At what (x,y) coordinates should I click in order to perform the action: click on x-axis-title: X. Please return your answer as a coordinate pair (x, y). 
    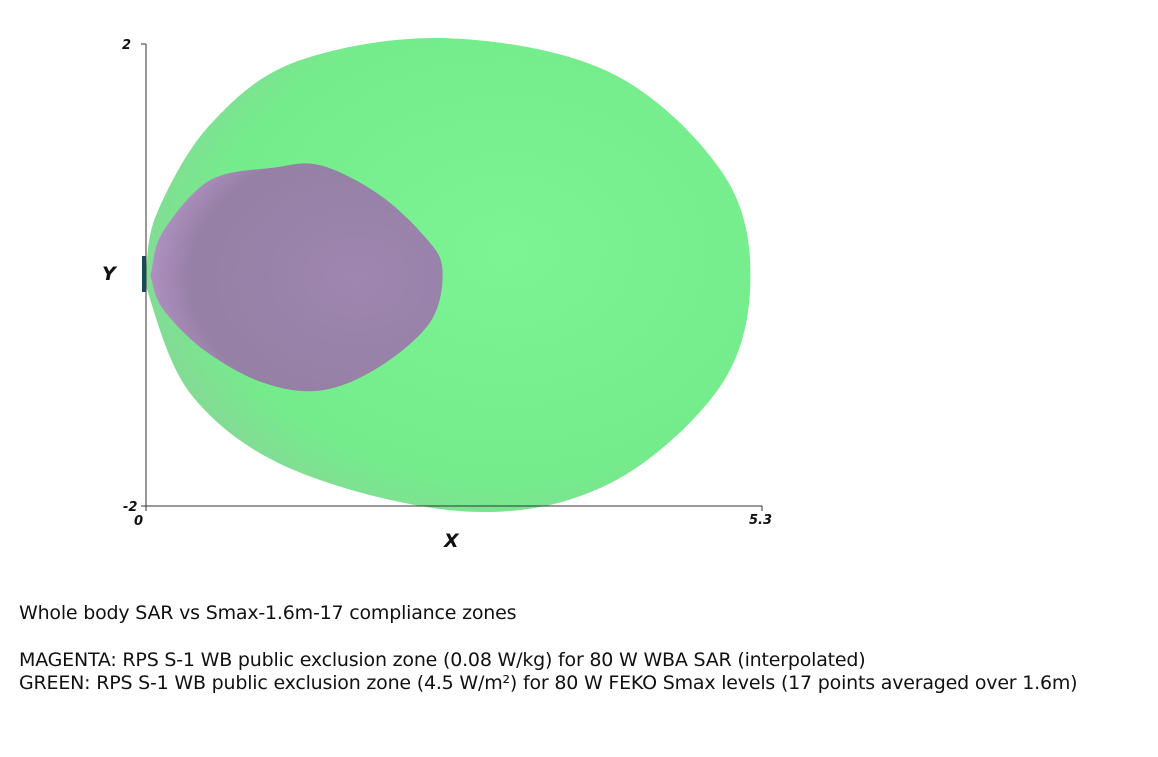
    Looking at the image, I should click on (451, 541).